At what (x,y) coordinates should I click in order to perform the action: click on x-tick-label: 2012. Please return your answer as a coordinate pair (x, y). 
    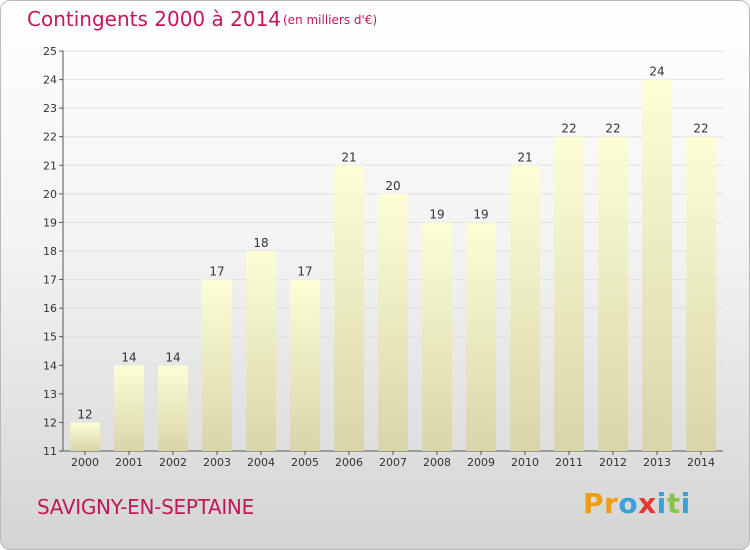
    Looking at the image, I should click on (613, 462).